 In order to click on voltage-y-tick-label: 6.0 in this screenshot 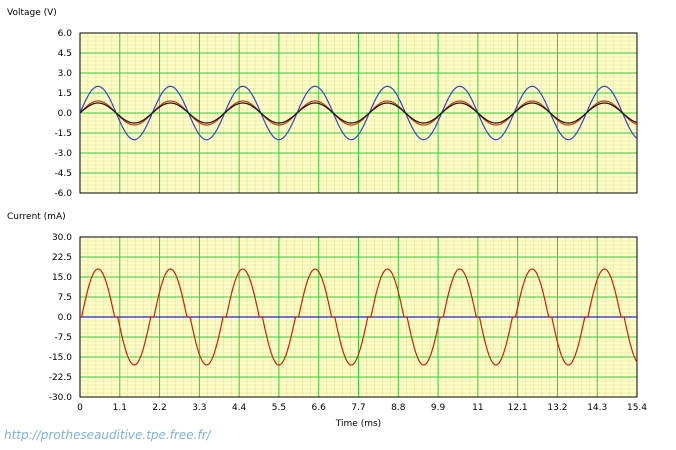, I will do `click(65, 34)`.